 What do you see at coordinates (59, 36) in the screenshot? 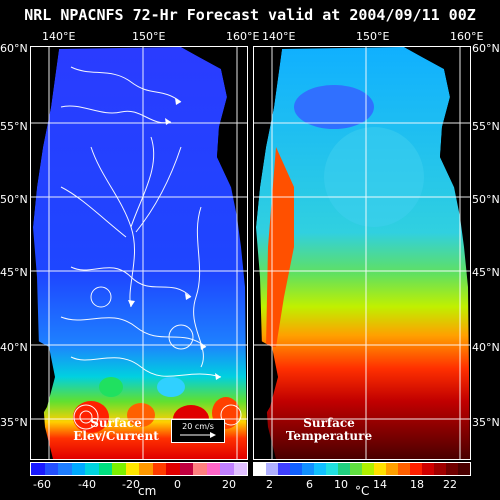
I see `lon-label-140-left: 140°E` at bounding box center [59, 36].